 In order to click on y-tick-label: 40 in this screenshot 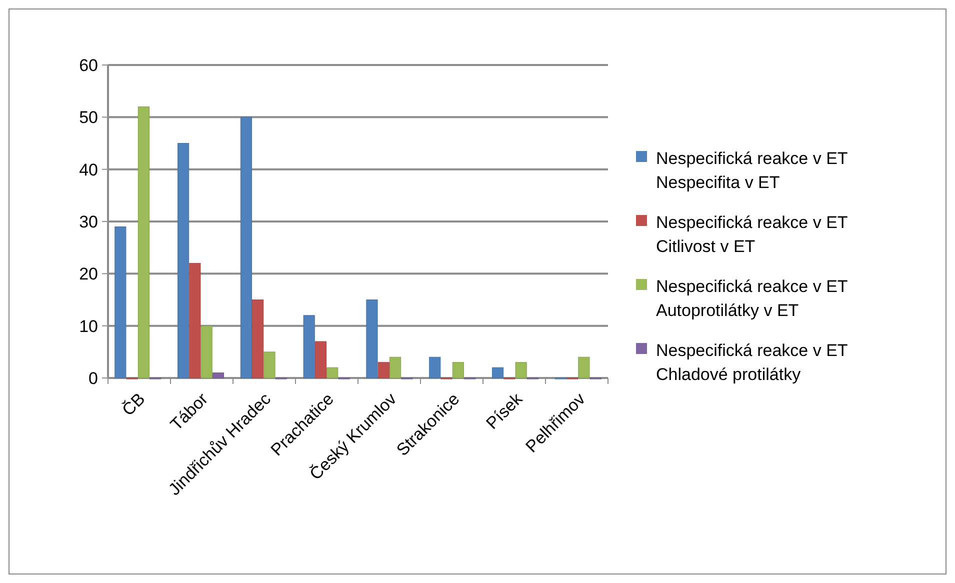, I will do `click(88, 170)`.